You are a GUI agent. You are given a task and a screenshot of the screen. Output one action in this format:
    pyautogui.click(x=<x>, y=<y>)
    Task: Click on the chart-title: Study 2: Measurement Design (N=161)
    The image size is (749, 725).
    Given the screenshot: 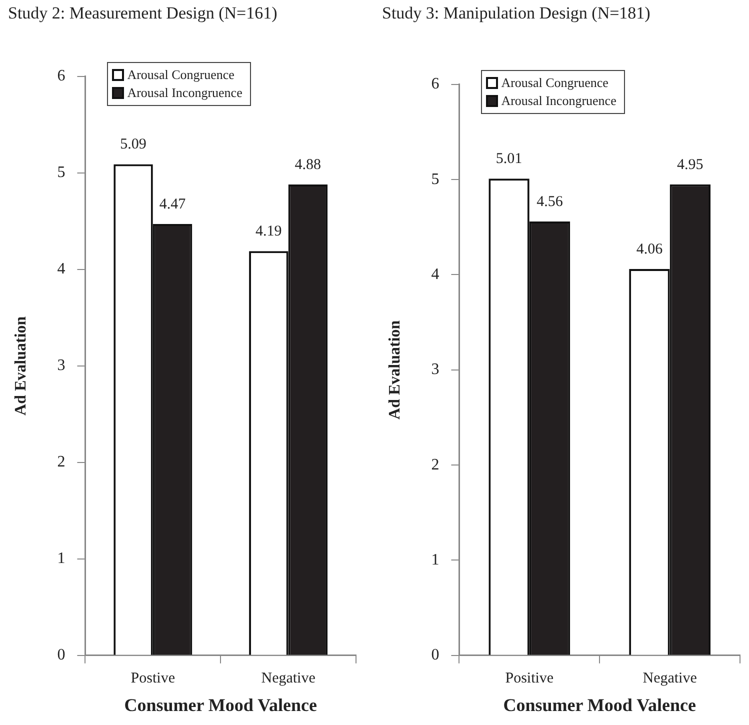 What is the action you would take?
    pyautogui.click(x=143, y=13)
    